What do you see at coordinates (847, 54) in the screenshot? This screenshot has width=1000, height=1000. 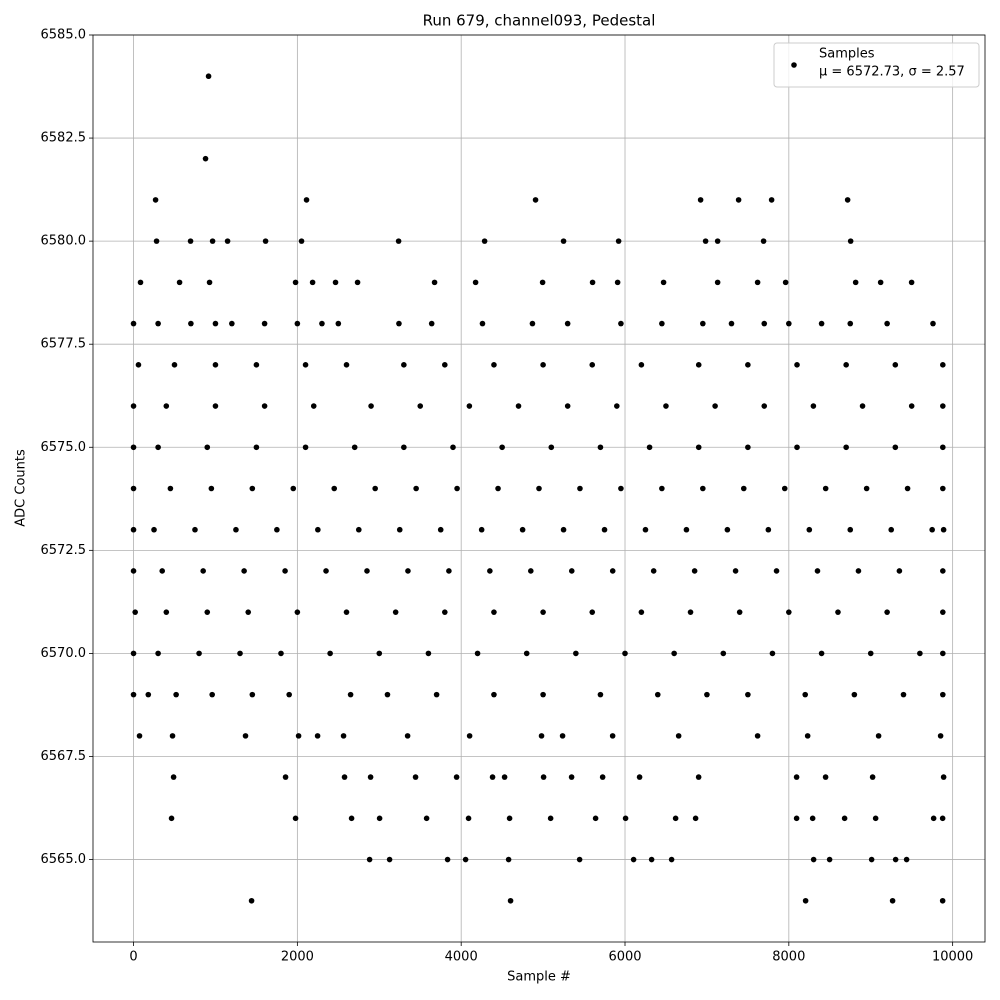 I see `legend-label: Samples` at bounding box center [847, 54].